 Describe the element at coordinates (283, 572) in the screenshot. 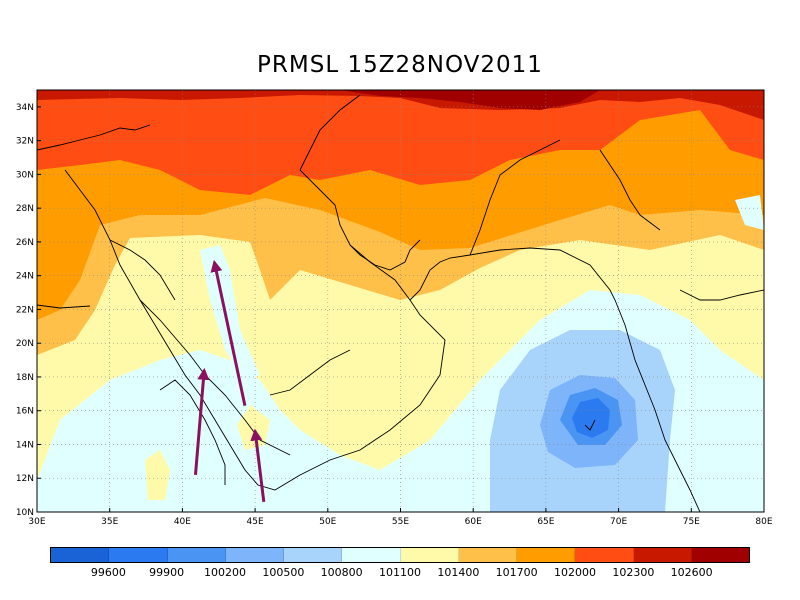

I see `colorbar-label: 100500` at that location.